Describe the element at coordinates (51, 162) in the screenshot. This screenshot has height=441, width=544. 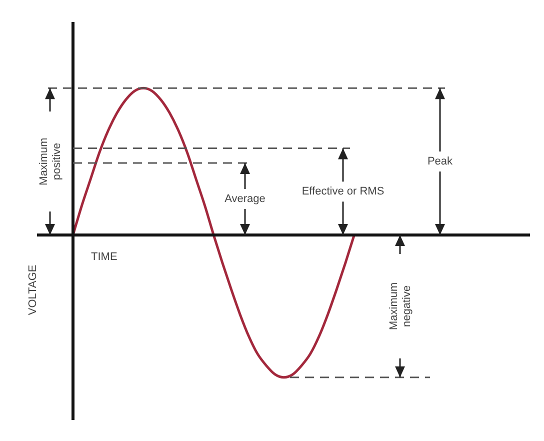
I see `text: Maximum positive` at that location.